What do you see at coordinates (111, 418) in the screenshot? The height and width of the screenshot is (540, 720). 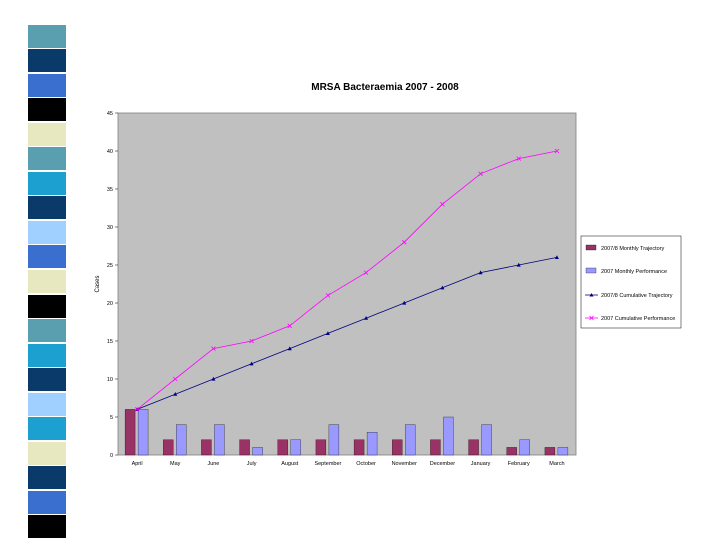 I see `y-tick-label: 5` at bounding box center [111, 418].